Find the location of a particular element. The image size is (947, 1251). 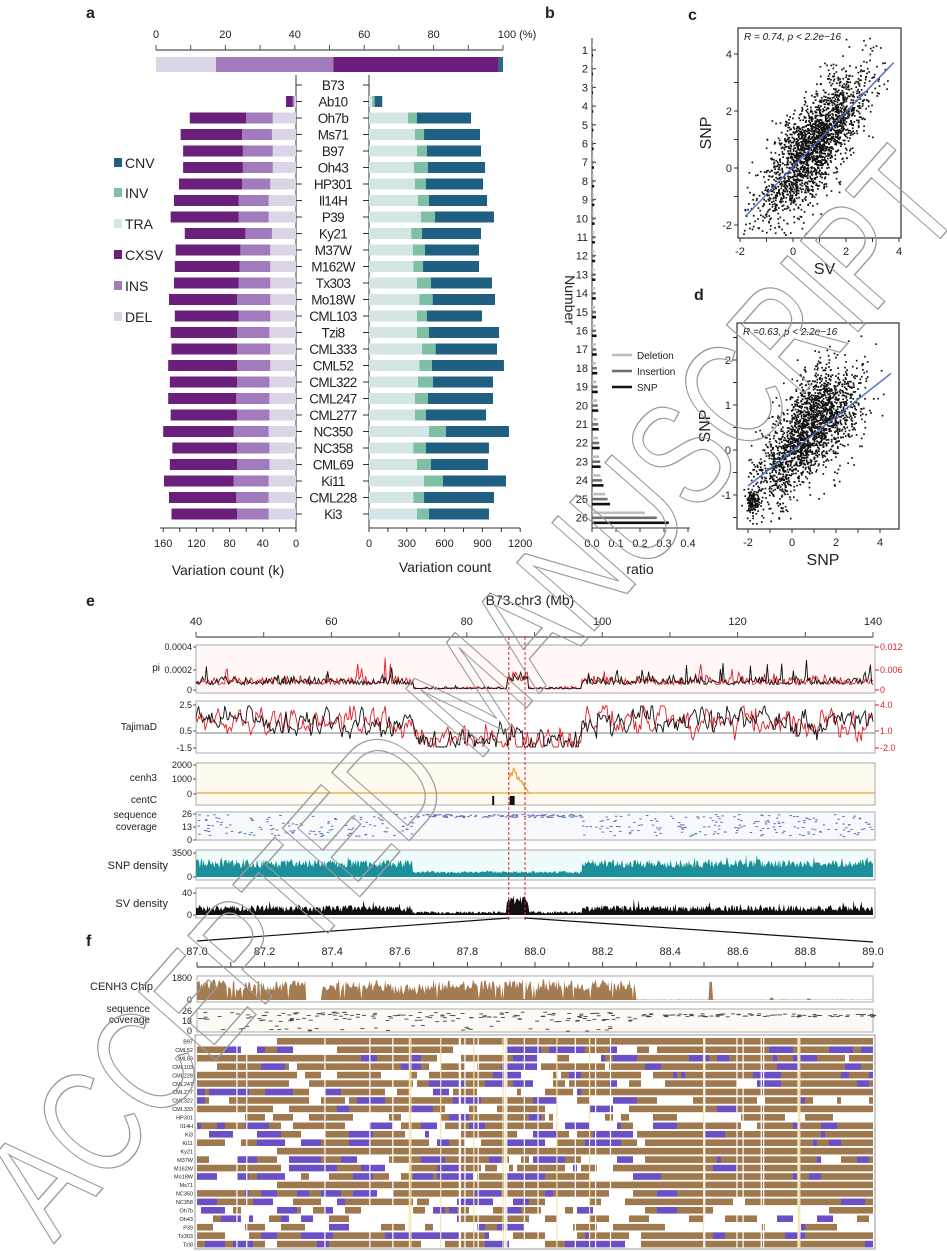

b-y-tick-label: 21 is located at coordinates (582, 425).